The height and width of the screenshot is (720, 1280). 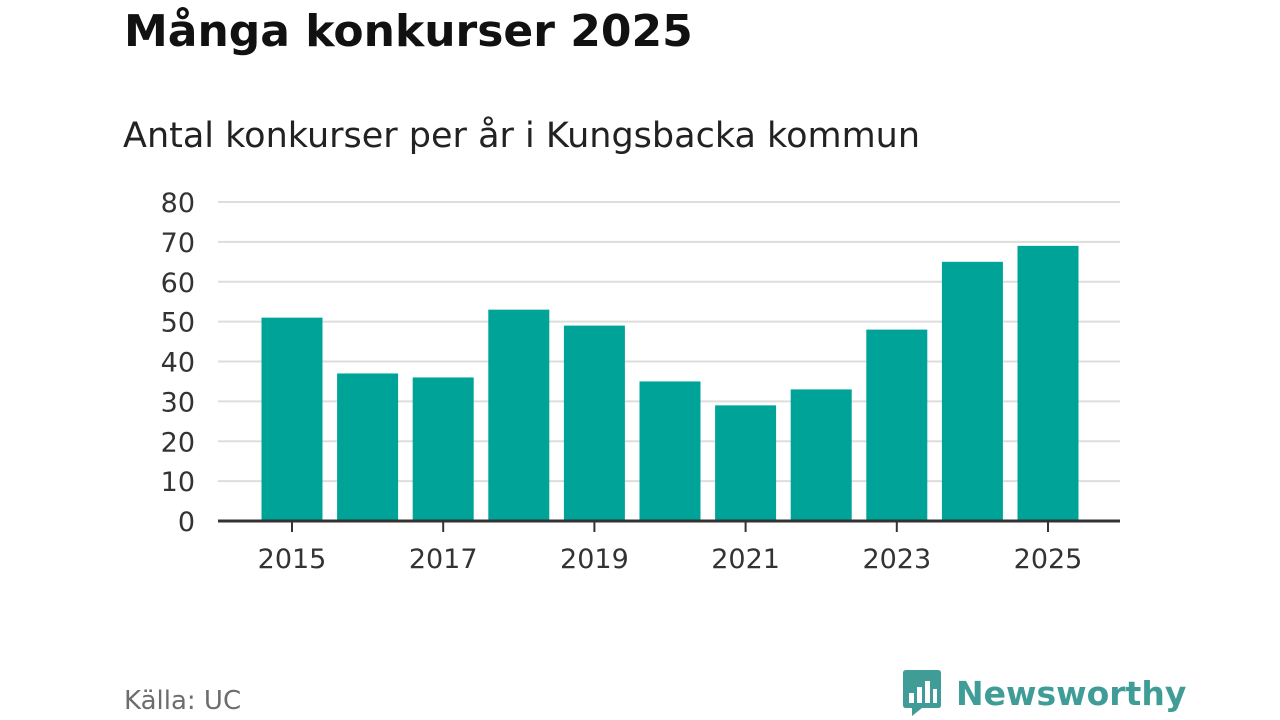 I want to click on x-tick-label: 2015, so click(x=292, y=559).